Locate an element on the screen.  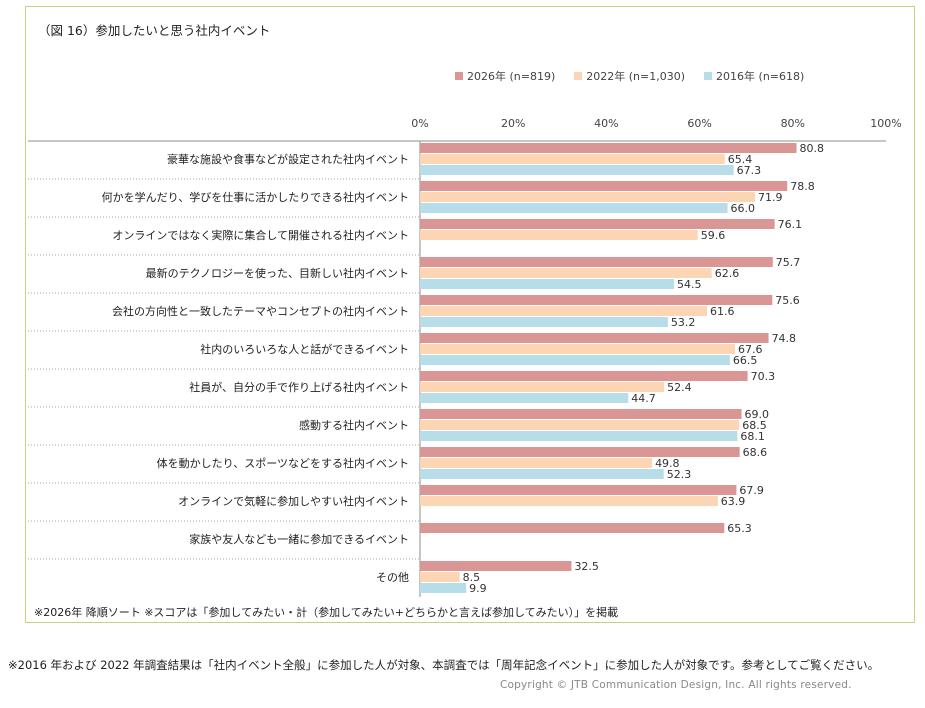
data-label: 61.6 is located at coordinates (722, 311).